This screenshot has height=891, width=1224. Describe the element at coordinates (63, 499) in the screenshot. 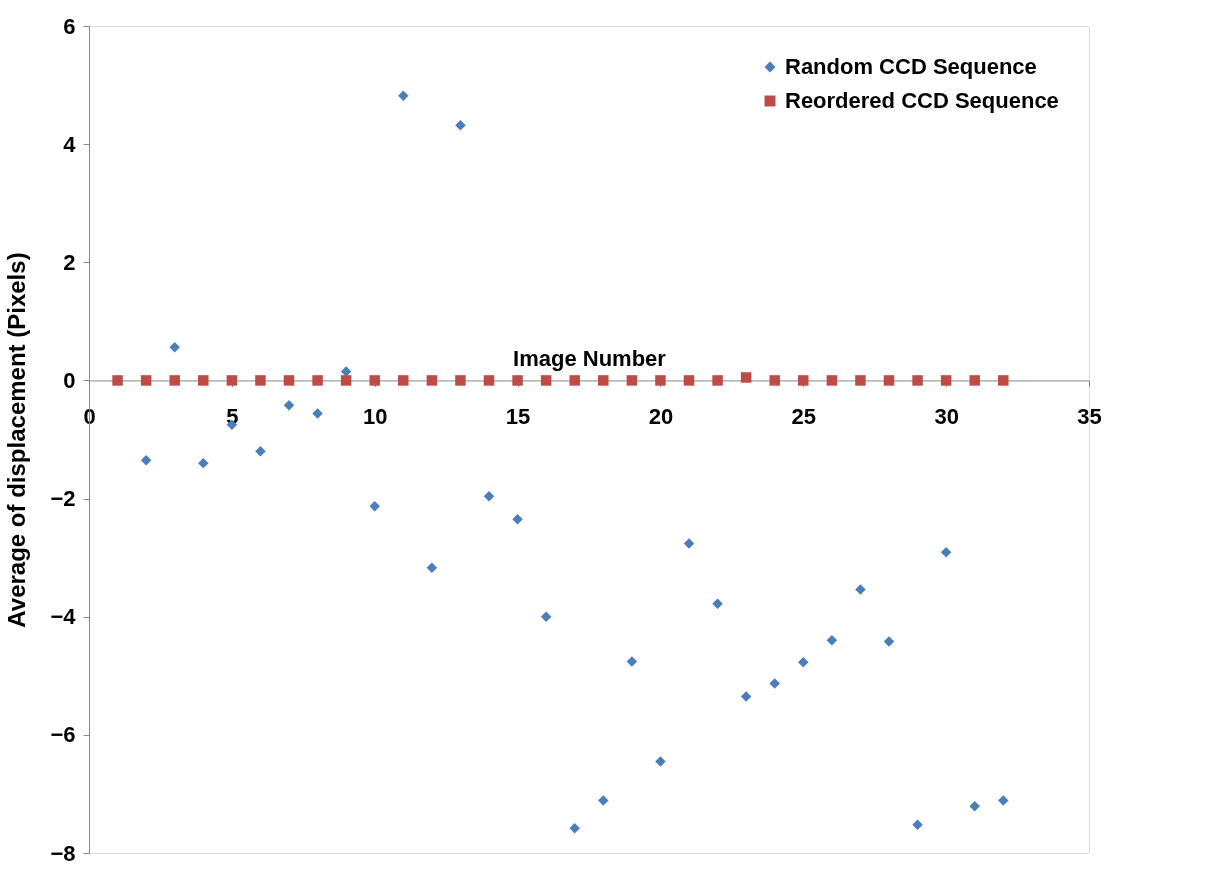

I see `y-tick-label: −2` at that location.